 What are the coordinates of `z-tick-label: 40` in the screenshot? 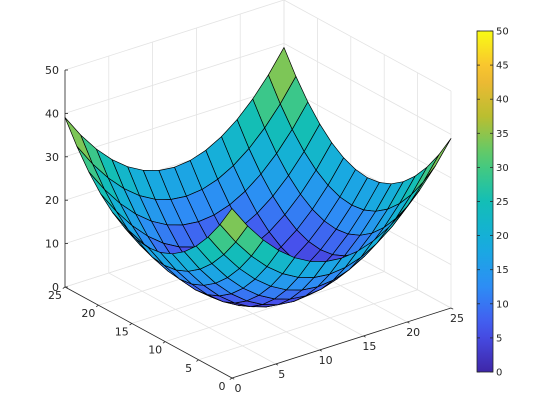 It's located at (52, 113).